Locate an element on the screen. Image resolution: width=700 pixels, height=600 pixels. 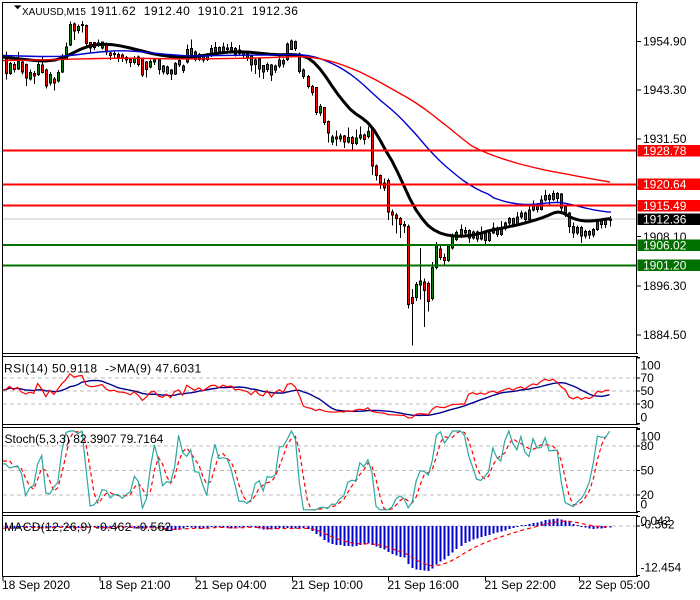
svg-text: 21 Sep 22:00 is located at coordinates (521, 585).